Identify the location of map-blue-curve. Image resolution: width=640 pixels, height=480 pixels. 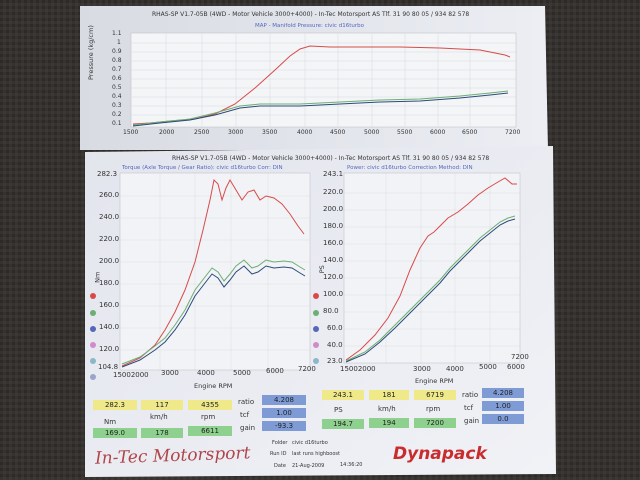
(320, 109).